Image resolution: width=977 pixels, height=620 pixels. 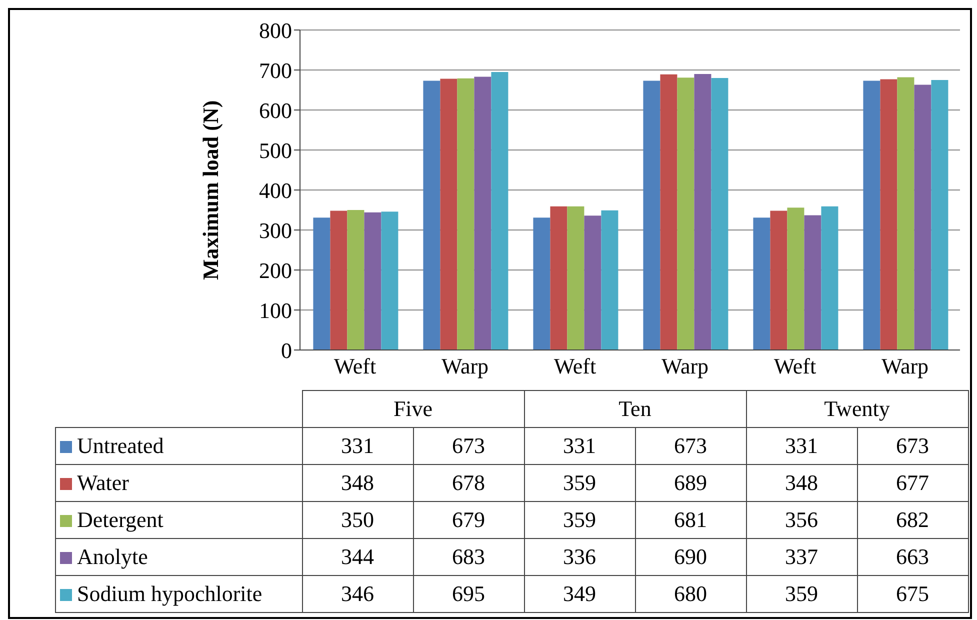 What do you see at coordinates (690, 520) in the screenshot?
I see `data-label: 681` at bounding box center [690, 520].